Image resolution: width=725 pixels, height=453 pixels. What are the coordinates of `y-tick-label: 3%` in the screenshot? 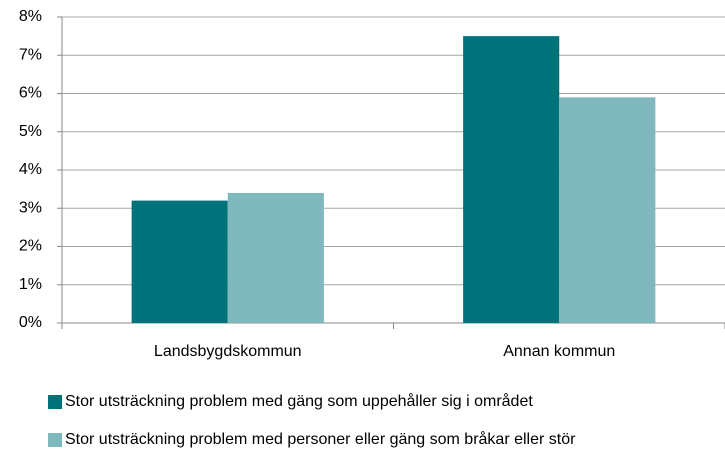 It's located at (30, 207).